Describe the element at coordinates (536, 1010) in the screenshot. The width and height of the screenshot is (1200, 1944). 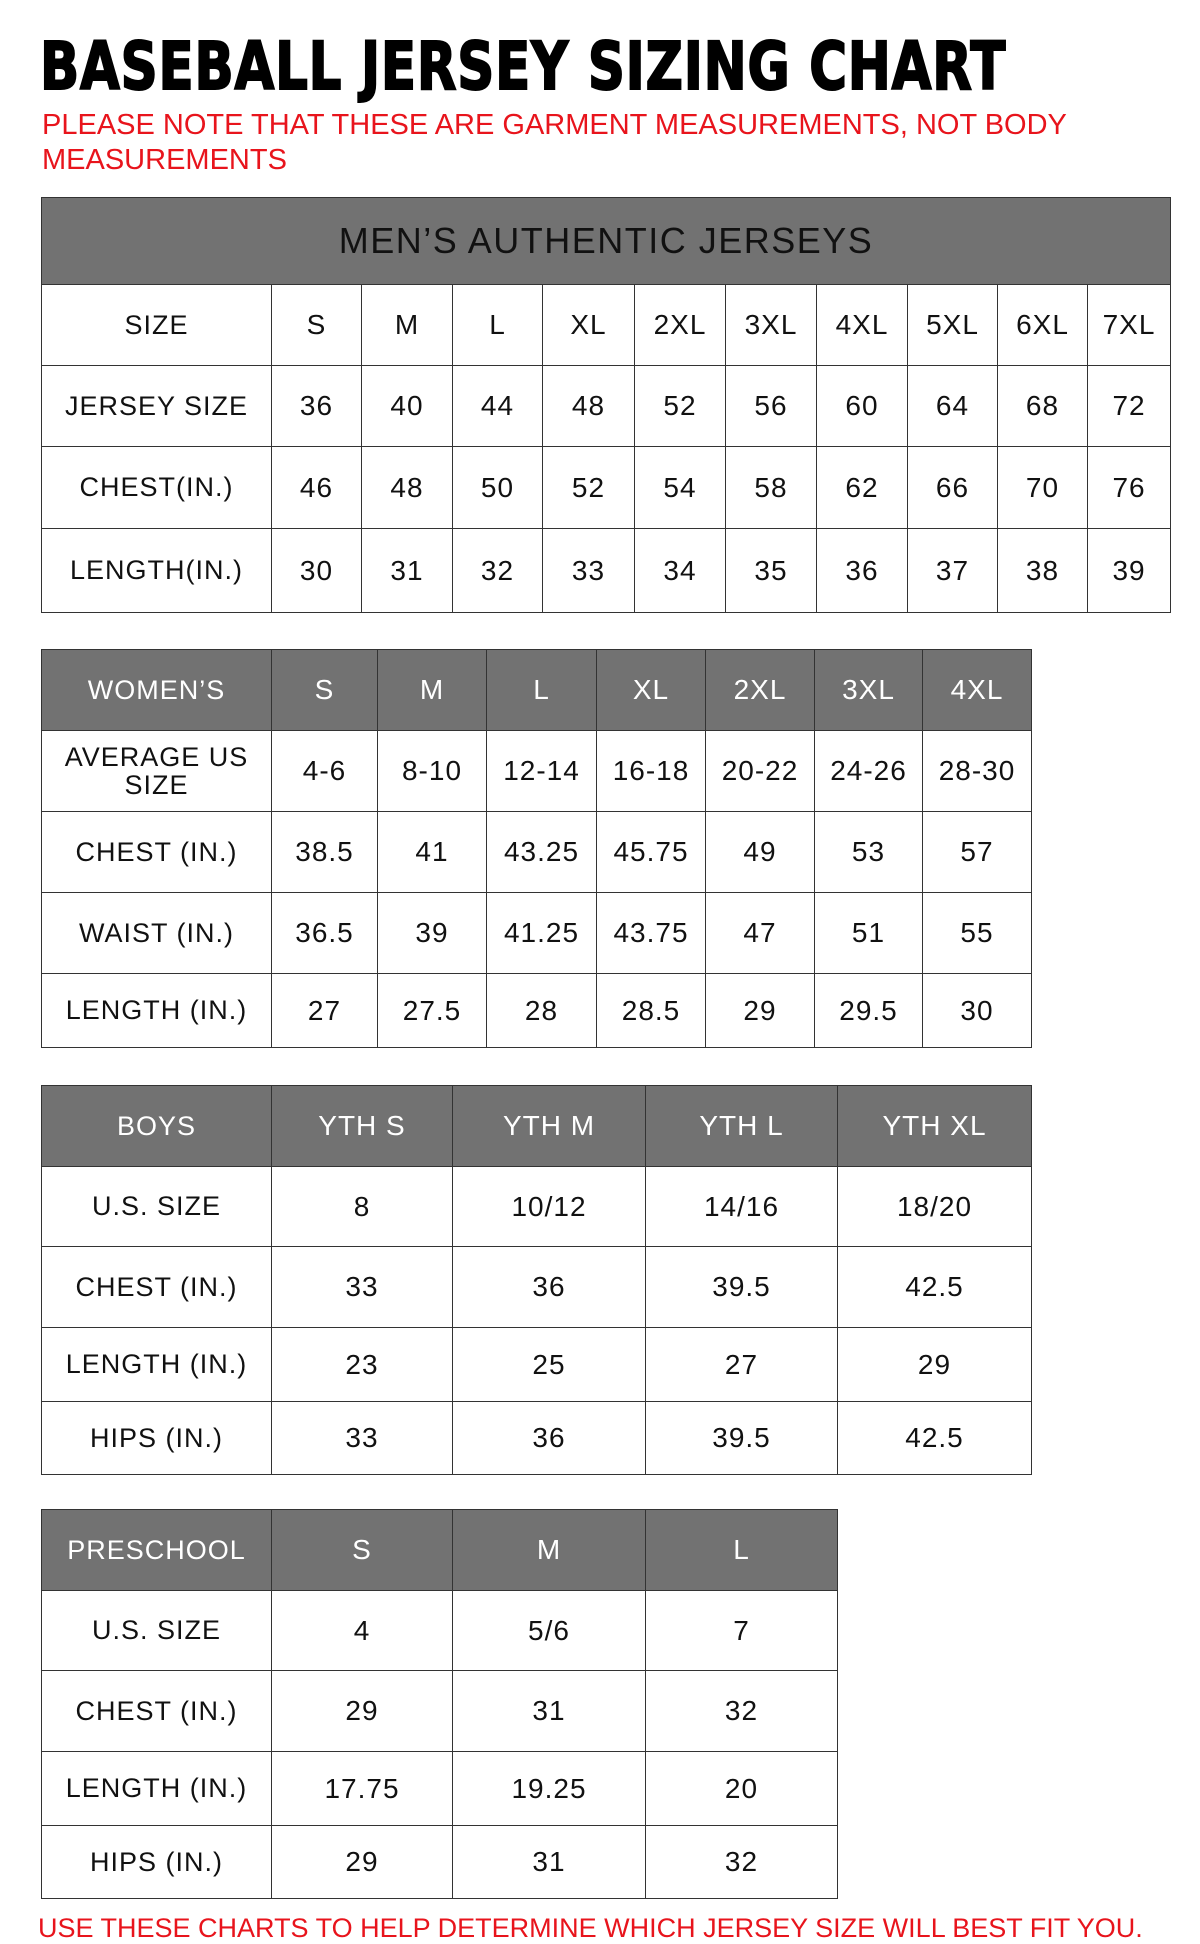
I see `table-row: LENGTH (IN.) 27 27.5 28 28.5 29 29.5 30` at that location.